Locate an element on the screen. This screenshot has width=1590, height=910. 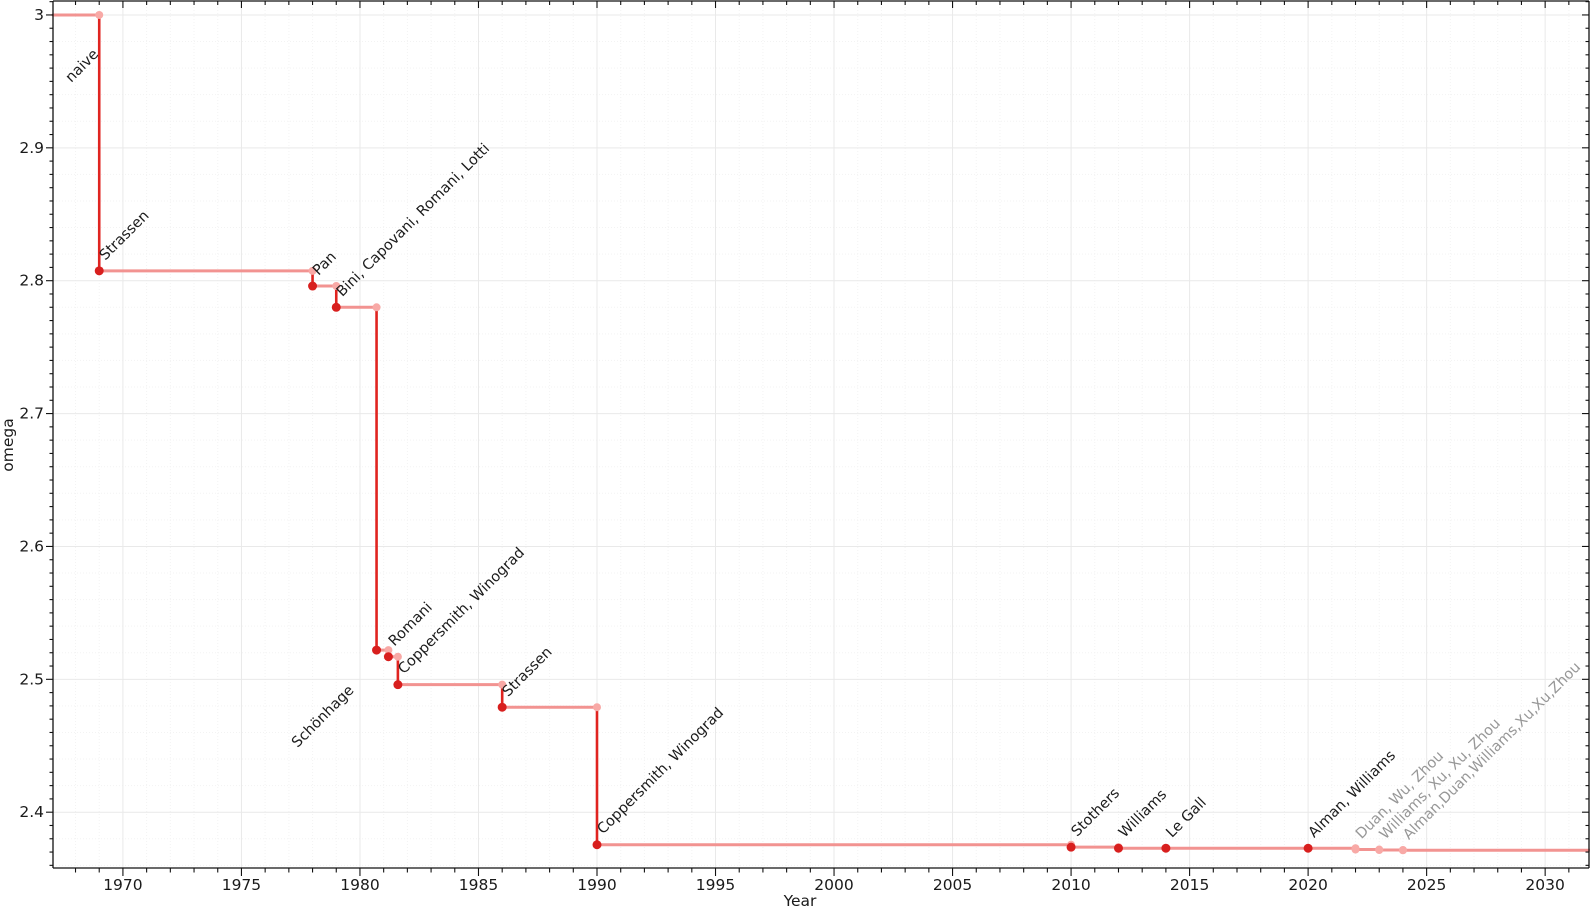
x-tick-label: 1985 is located at coordinates (478, 885).